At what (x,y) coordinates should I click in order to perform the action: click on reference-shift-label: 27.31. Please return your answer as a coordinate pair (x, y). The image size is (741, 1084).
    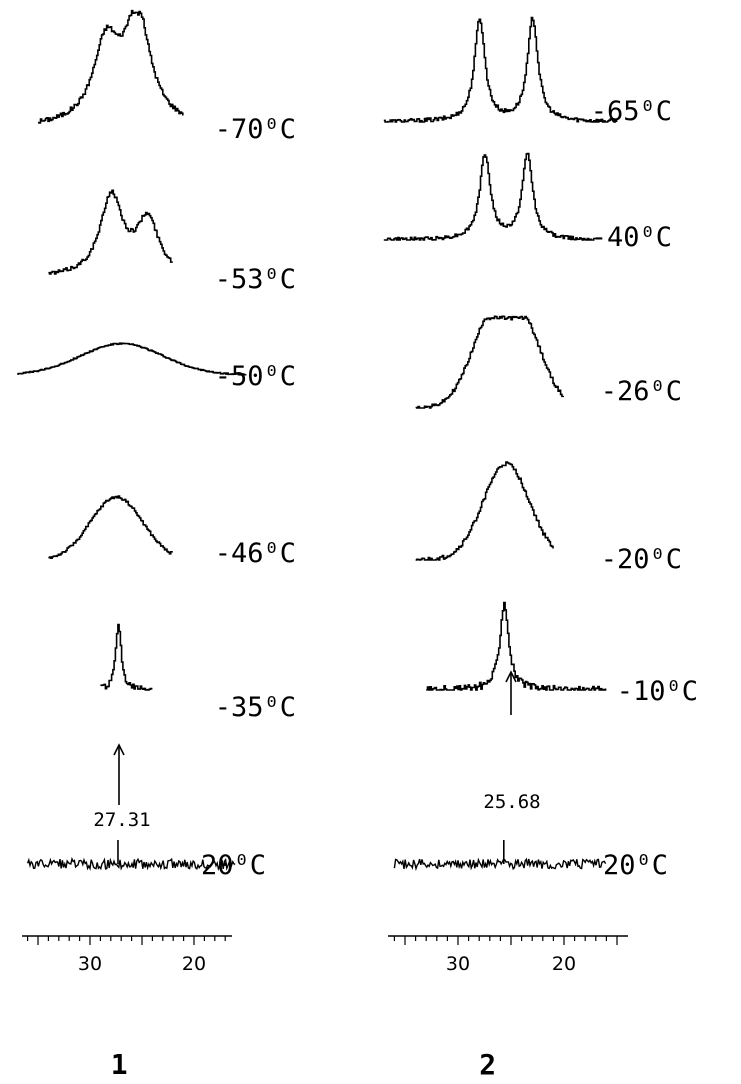
    Looking at the image, I should click on (121, 820).